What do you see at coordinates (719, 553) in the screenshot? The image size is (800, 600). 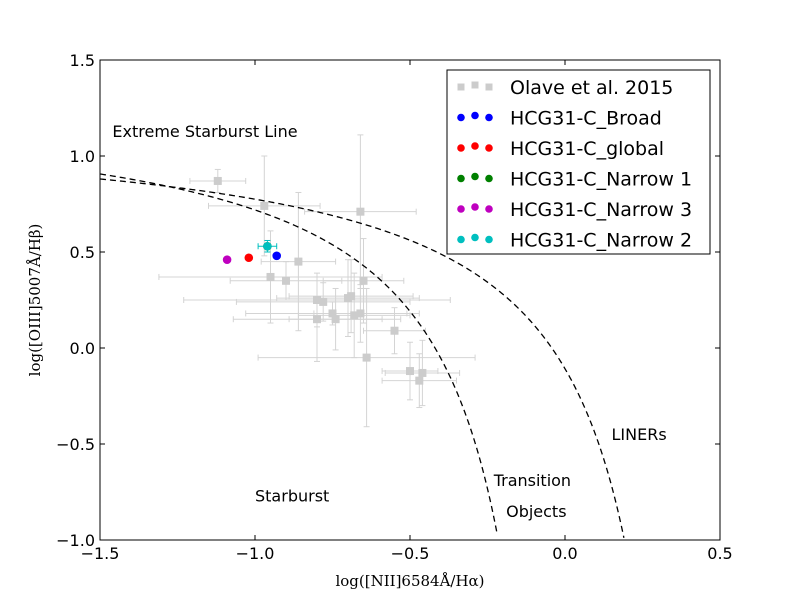 I see `x-tick-label: 0.5` at bounding box center [719, 553].